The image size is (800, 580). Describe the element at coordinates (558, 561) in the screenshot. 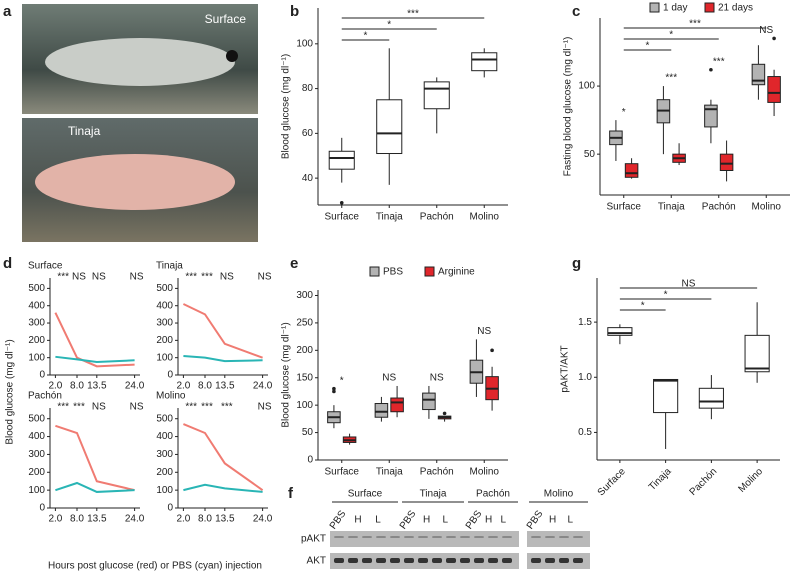

I see `blot-strip` at that location.